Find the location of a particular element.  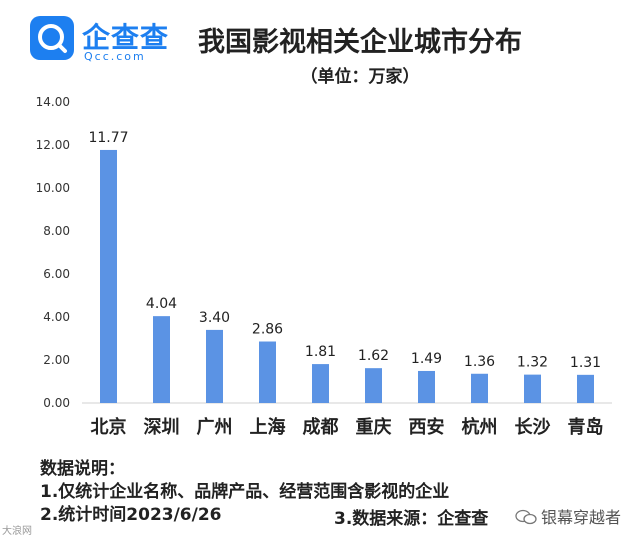

brand-url: Qcc.com is located at coordinates (115, 56).